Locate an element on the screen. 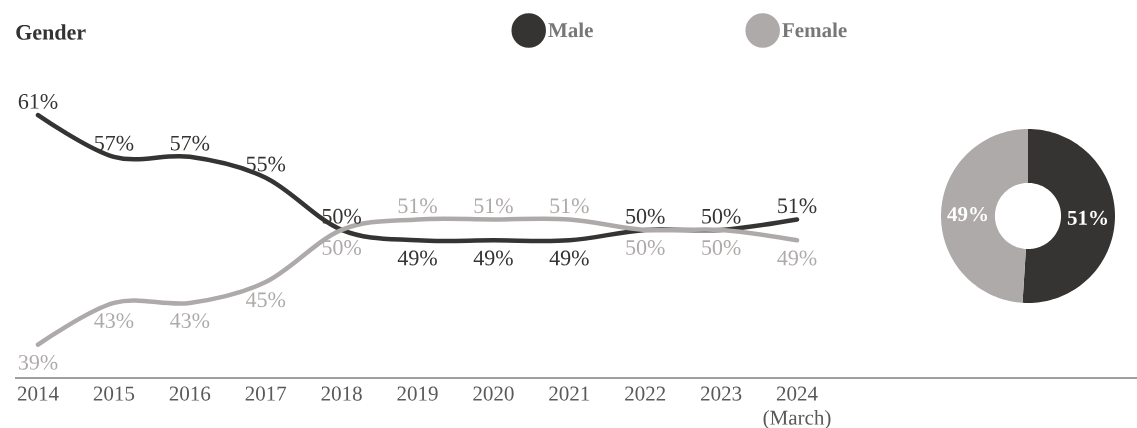 The height and width of the screenshot is (428, 1137). x-tick-label: 2020 is located at coordinates (493, 393).